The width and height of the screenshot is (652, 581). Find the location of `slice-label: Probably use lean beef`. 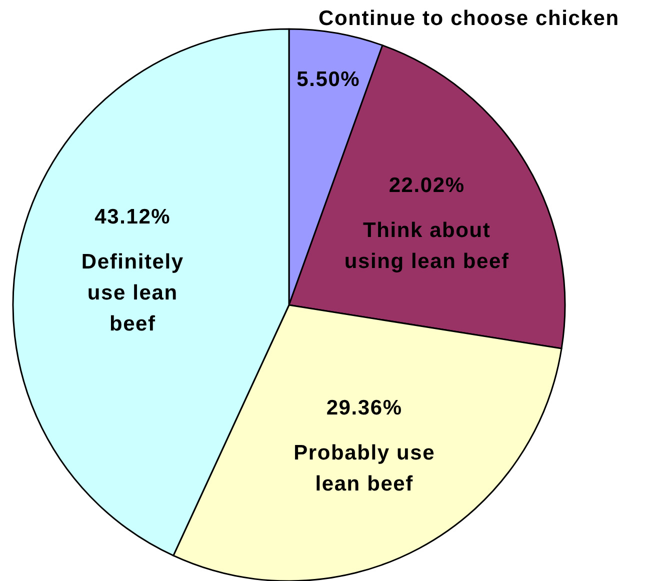

slice-label: Probably use lean beef is located at coordinates (365, 469).